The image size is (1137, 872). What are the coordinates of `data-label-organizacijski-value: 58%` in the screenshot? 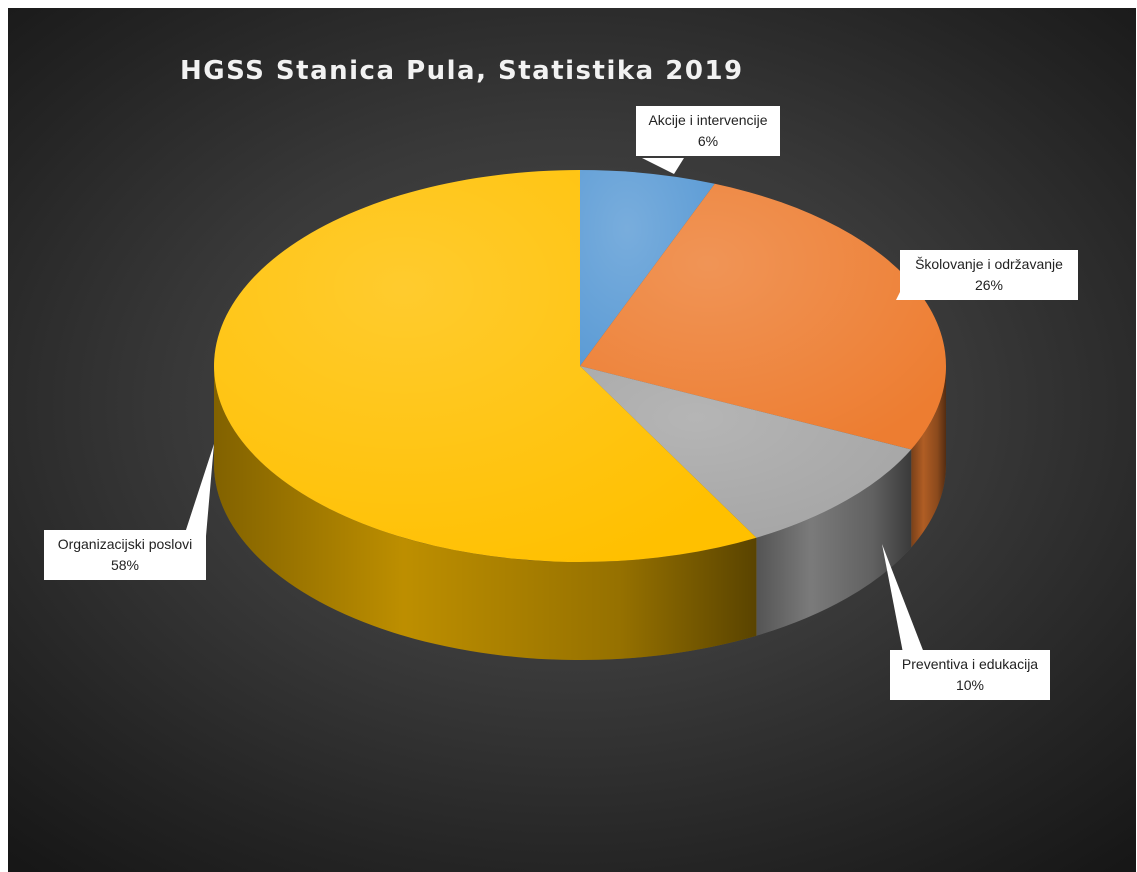 It's located at (125, 565).